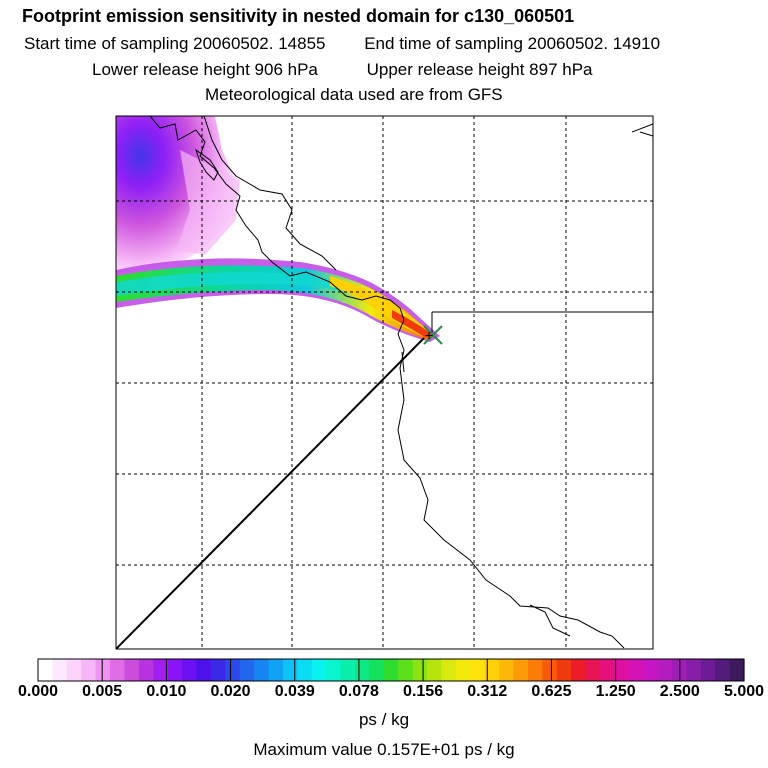 This screenshot has height=768, width=768. Describe the element at coordinates (384, 749) in the screenshot. I see `maximum-value: Maximum value 0.157E+01 ps / kg` at that location.